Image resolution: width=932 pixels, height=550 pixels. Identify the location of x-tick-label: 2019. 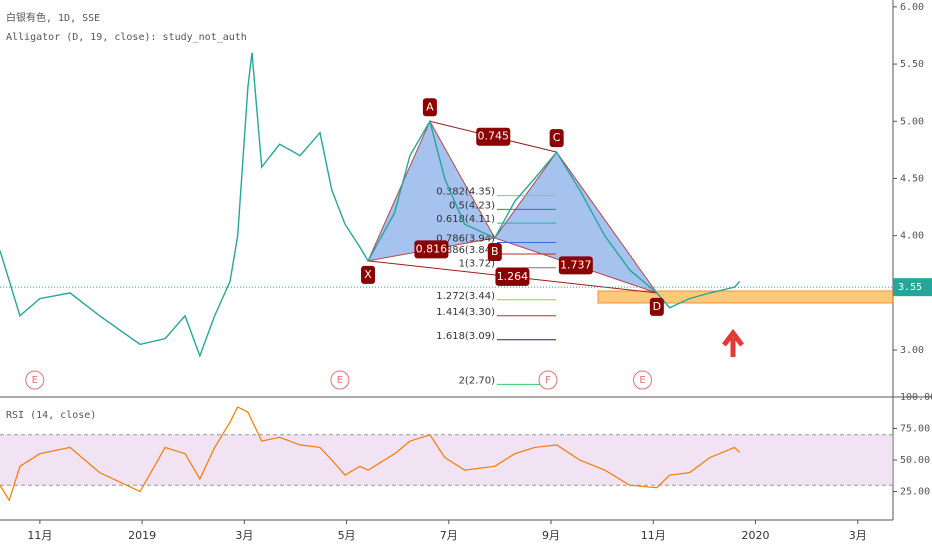
(142, 535).